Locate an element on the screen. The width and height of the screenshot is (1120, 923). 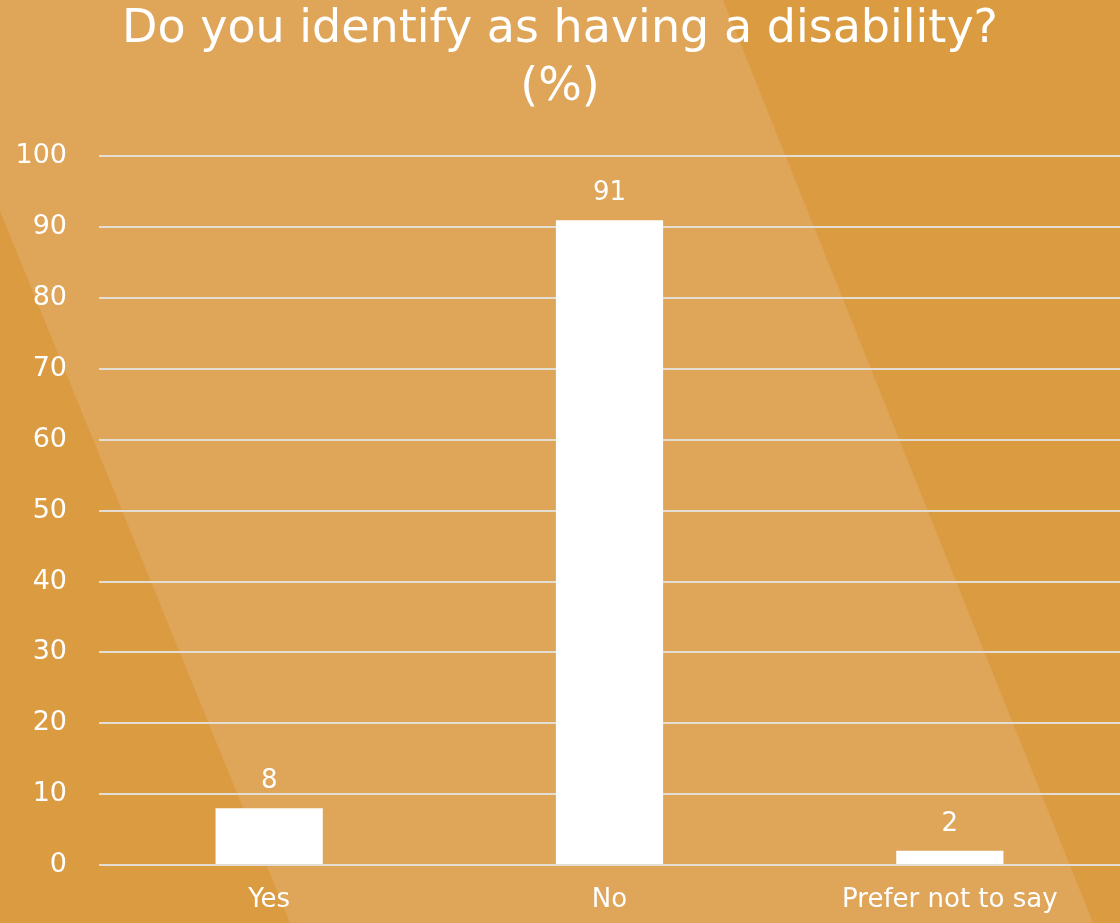
y-tick-label: 60 is located at coordinates (49, 437).